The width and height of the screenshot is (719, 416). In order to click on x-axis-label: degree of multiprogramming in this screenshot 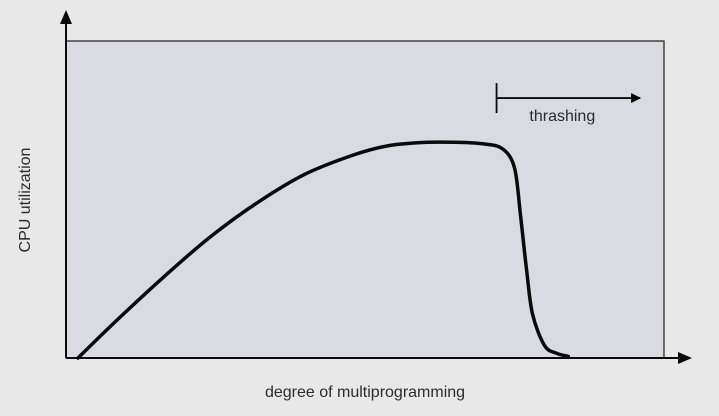, I will do `click(365, 392)`.